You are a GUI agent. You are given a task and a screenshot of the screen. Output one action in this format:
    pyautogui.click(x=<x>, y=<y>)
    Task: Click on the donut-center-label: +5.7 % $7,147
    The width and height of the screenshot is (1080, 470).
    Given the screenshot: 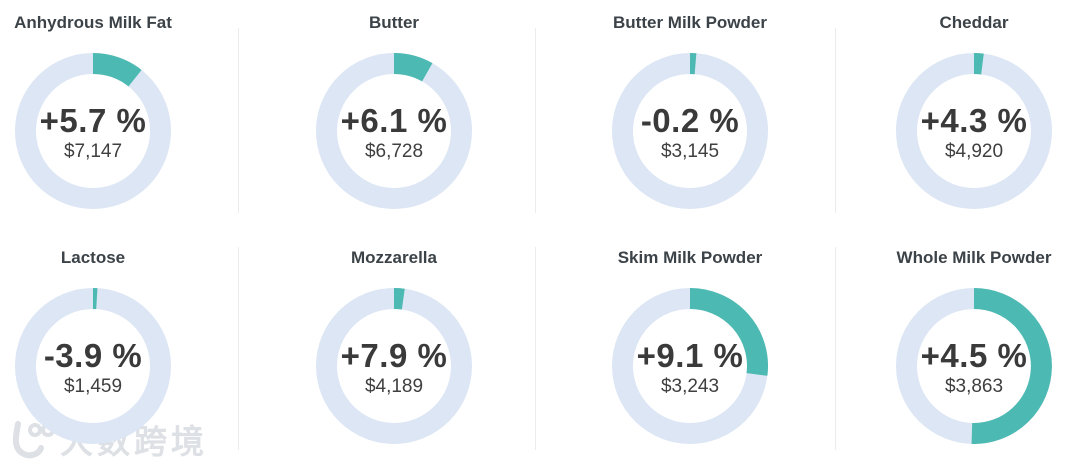 What is the action you would take?
    pyautogui.click(x=93, y=131)
    